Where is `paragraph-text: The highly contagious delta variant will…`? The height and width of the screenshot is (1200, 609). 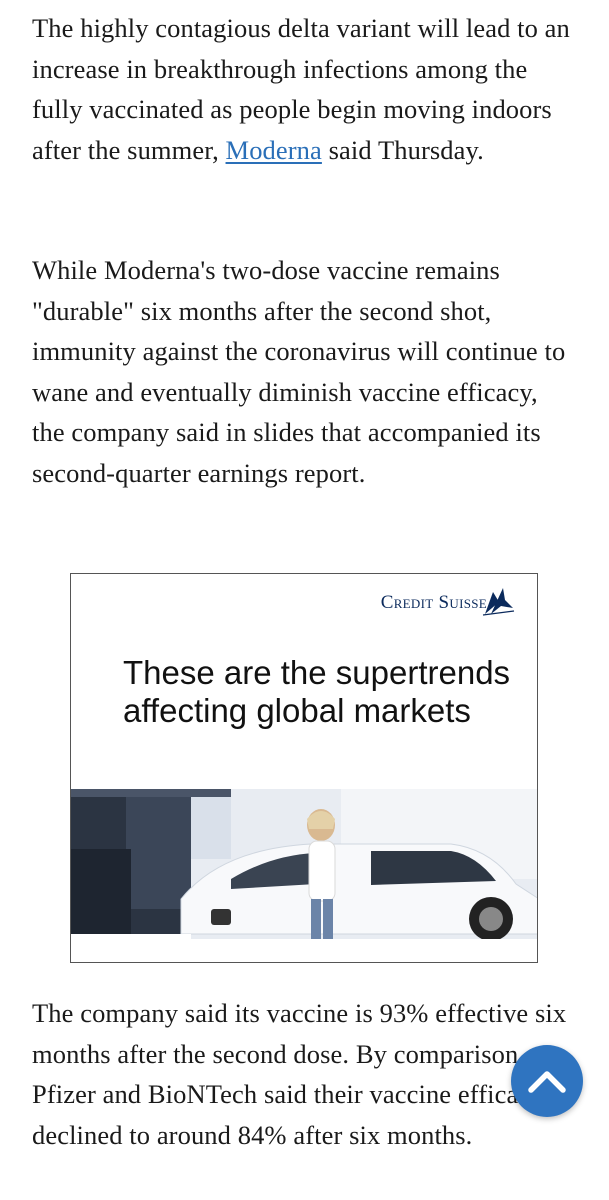 paragraph-text: The highly contagious delta variant will… is located at coordinates (301, 89).